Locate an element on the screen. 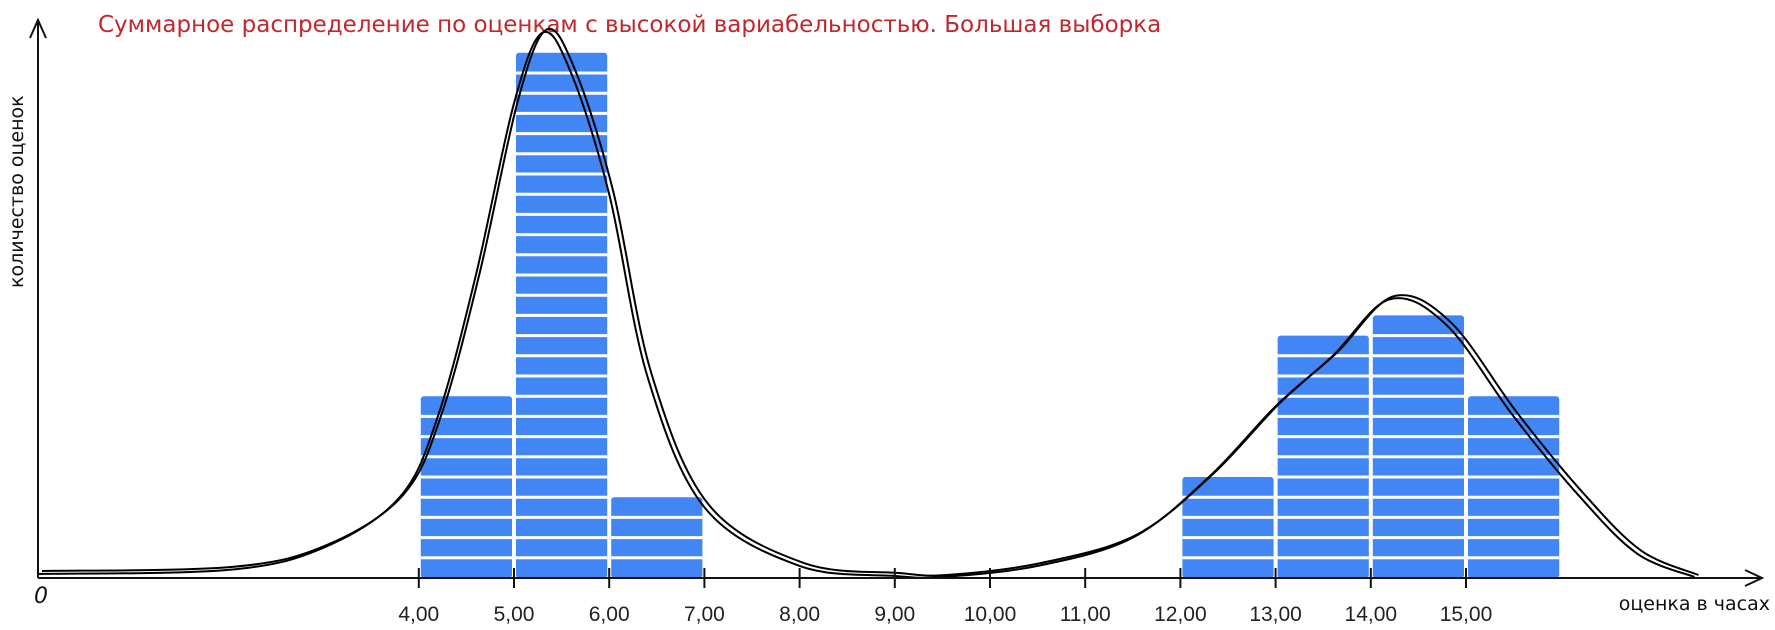  x-tick-label: 10,00 is located at coordinates (990, 614).